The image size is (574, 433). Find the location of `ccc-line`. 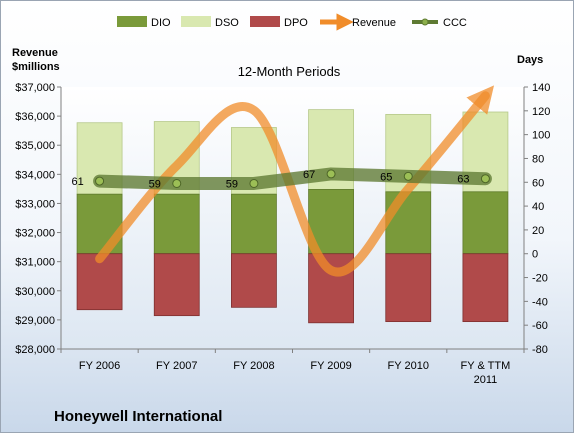

ccc-line is located at coordinates (292, 178).